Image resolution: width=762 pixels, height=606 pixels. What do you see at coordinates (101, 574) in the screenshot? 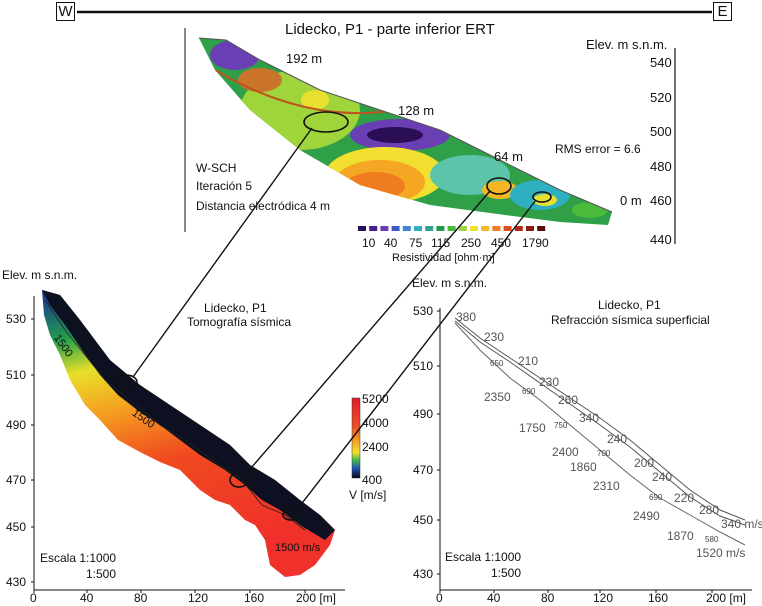
I see `seismic-scale-line2: 1:500` at bounding box center [101, 574].